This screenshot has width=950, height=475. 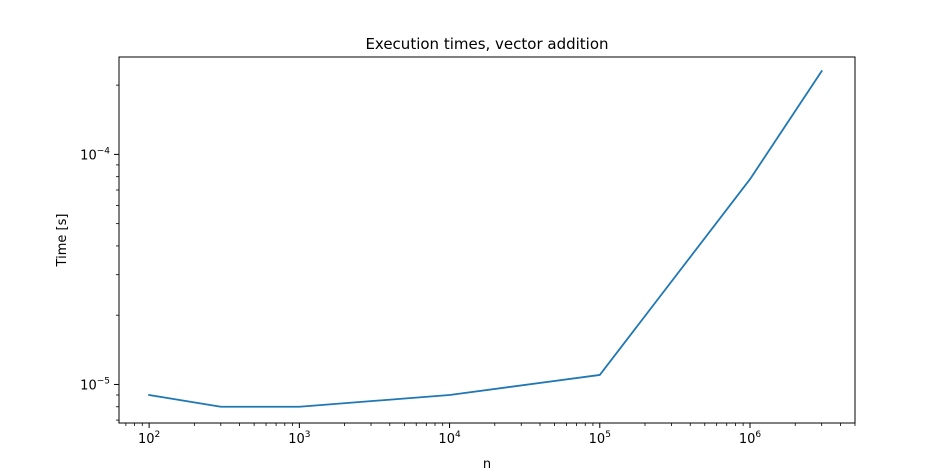 I want to click on y-tick-label: 10⁻⁴, so click(x=95, y=154).